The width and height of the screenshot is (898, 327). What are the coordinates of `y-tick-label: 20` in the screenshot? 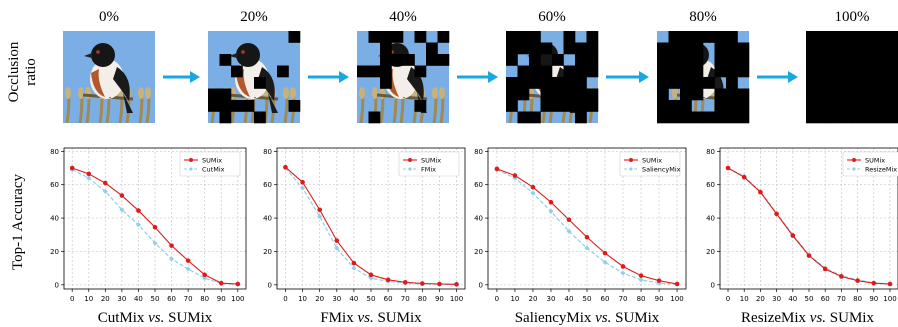 It's located at (710, 252).